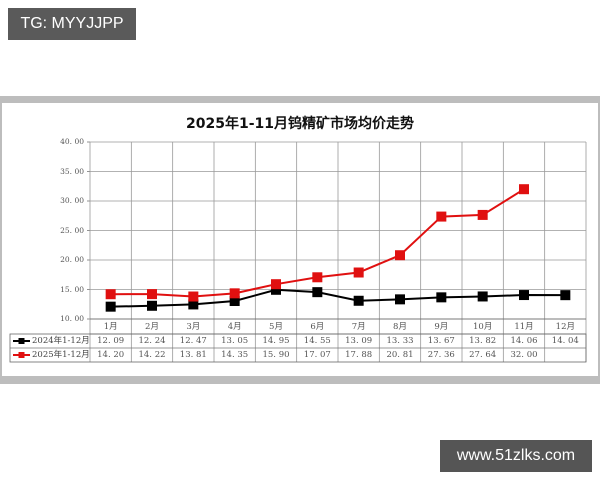  Describe the element at coordinates (72, 289) in the screenshot. I see `y-tick-label: 15. 00` at that location.